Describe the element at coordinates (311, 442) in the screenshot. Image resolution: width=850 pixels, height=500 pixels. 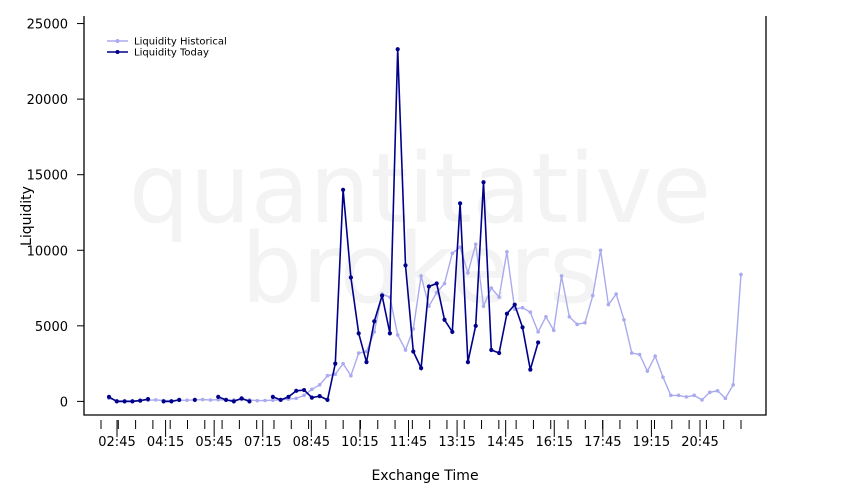
I see `x-tick-label: 08:45` at that location.